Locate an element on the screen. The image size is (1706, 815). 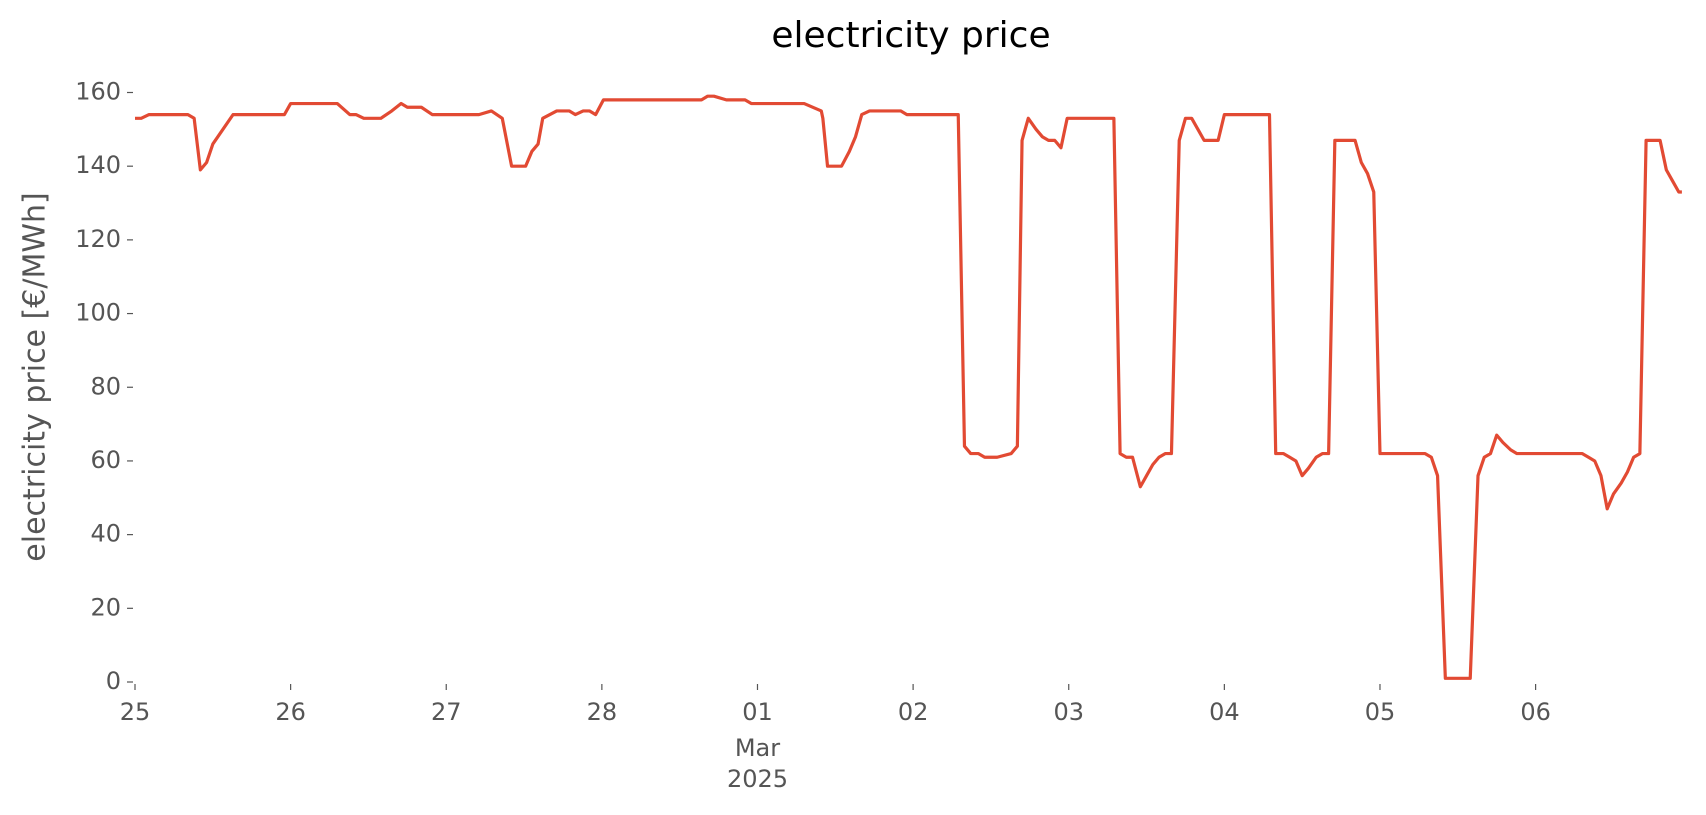
x-tick-label: 02 is located at coordinates (913, 712).